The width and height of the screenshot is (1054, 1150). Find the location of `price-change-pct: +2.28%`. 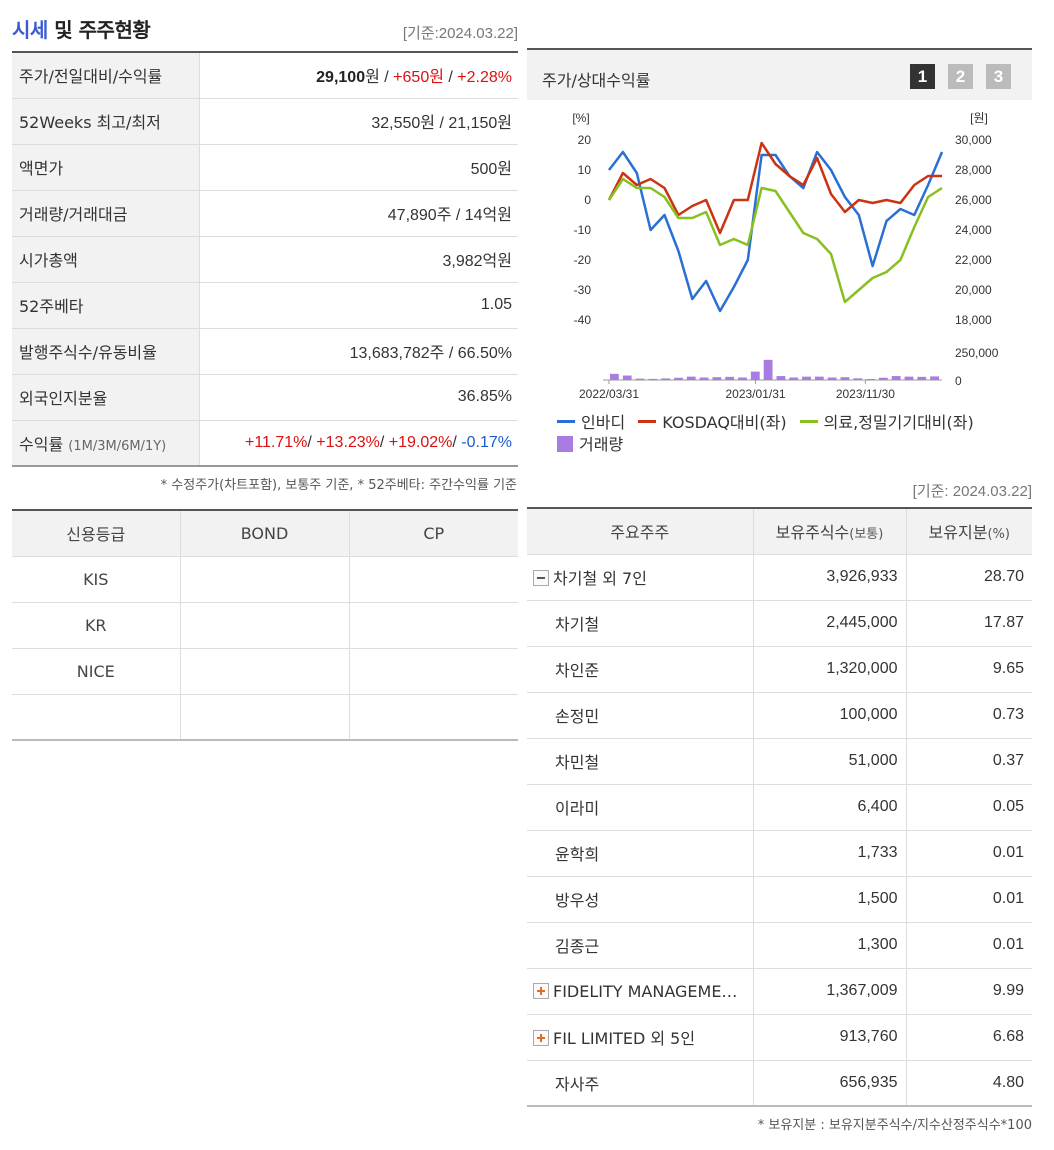

price-change-pct: +2.28% is located at coordinates (484, 78).